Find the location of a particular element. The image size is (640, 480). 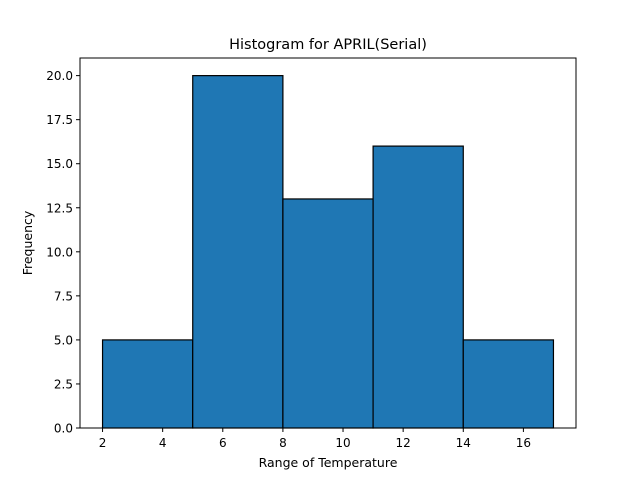

x-tick-label: 6 is located at coordinates (223, 443).